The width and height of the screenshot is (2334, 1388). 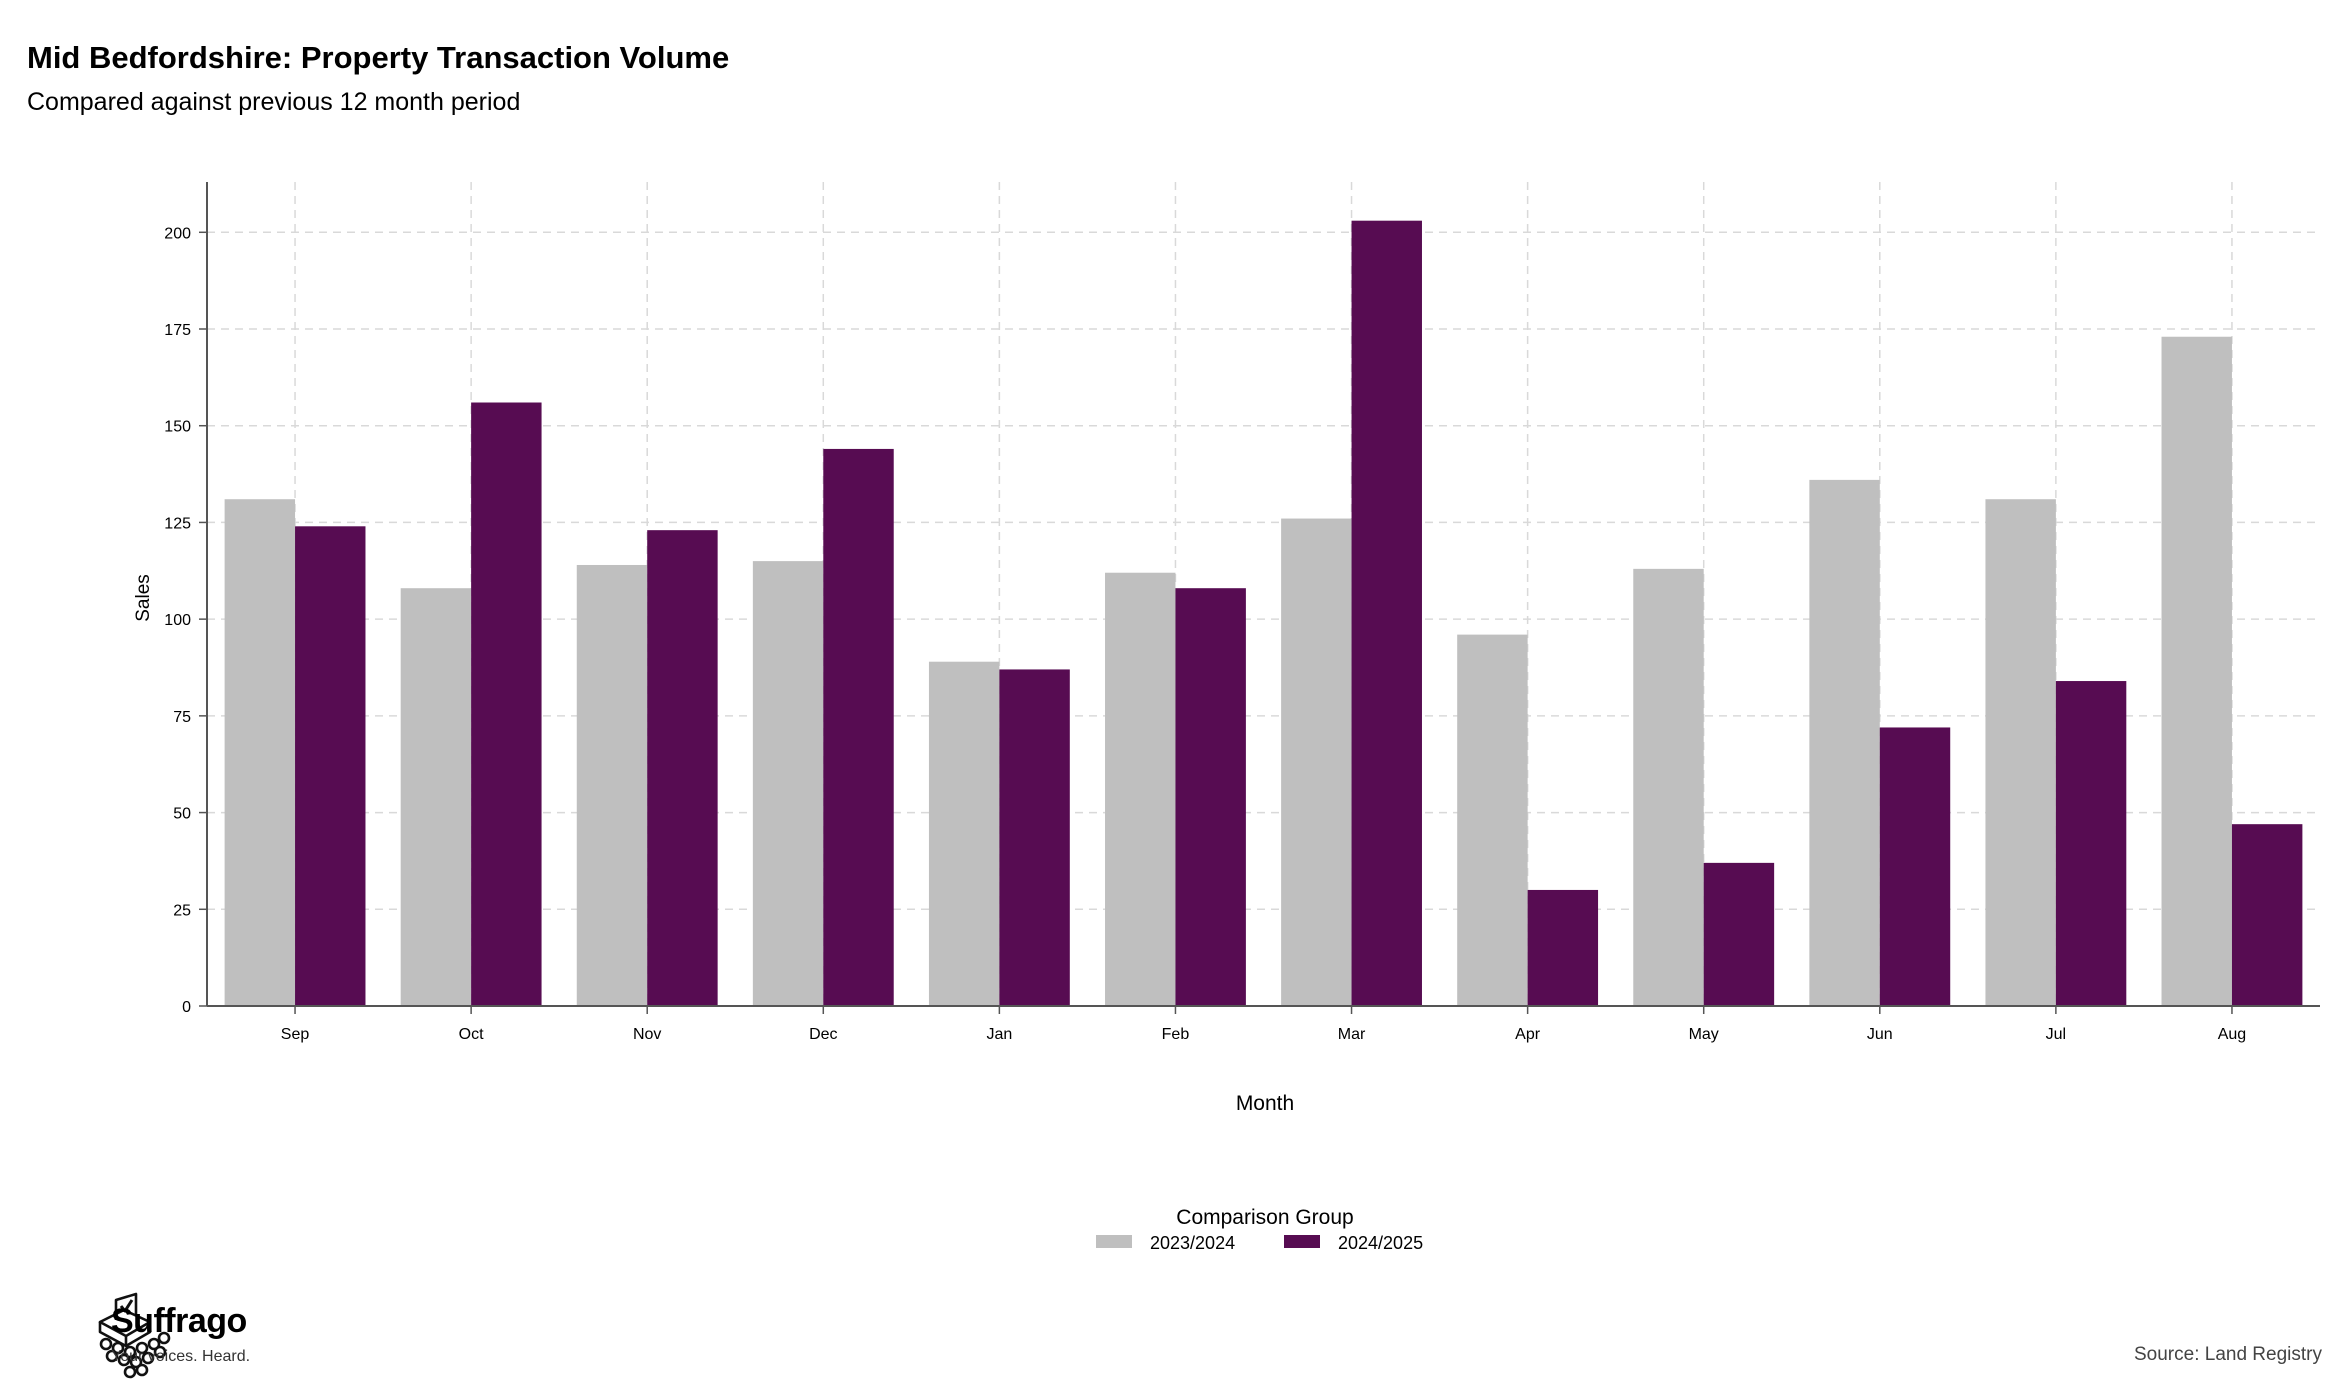 I want to click on legend-title: Comparison Group, so click(x=1264, y=1217).